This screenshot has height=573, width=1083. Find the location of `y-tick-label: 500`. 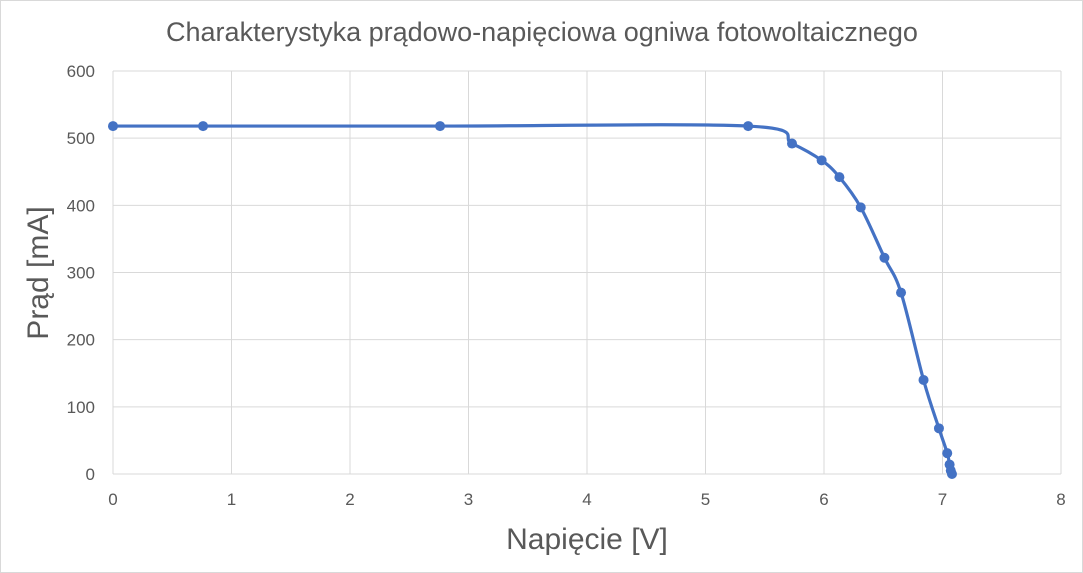

y-tick-label: 500 is located at coordinates (81, 138).